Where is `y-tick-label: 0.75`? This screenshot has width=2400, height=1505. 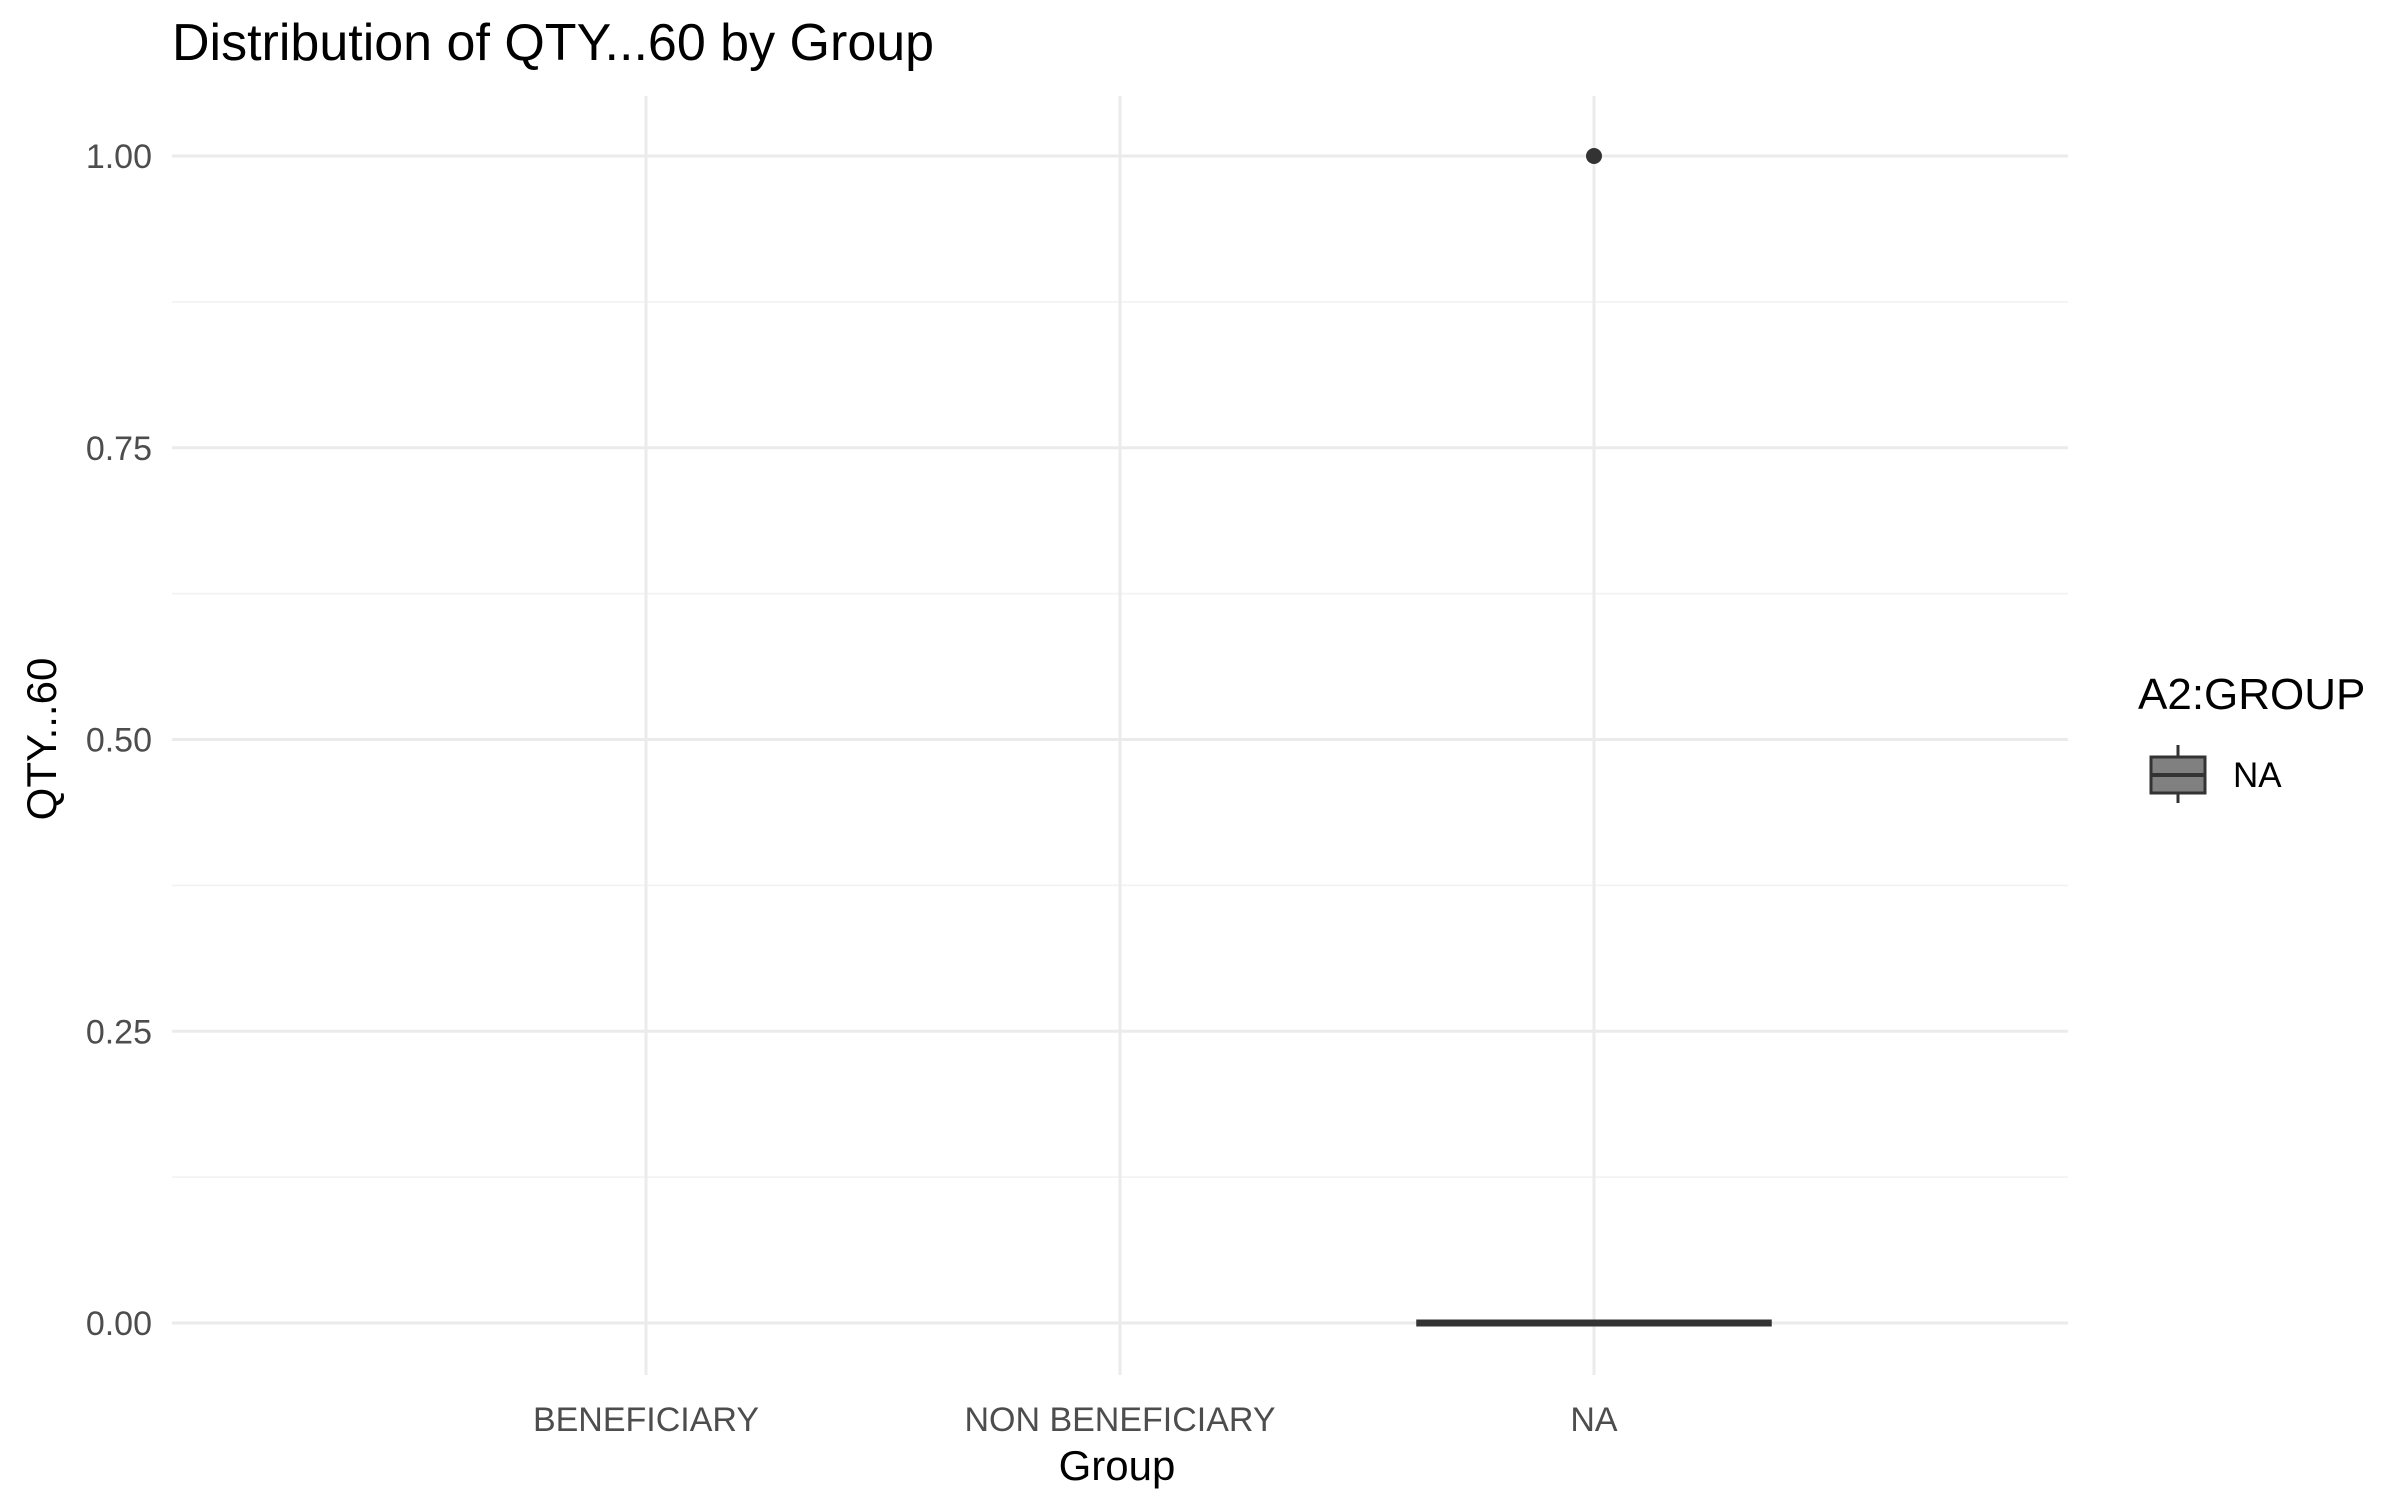 y-tick-label: 0.75 is located at coordinates (119, 449).